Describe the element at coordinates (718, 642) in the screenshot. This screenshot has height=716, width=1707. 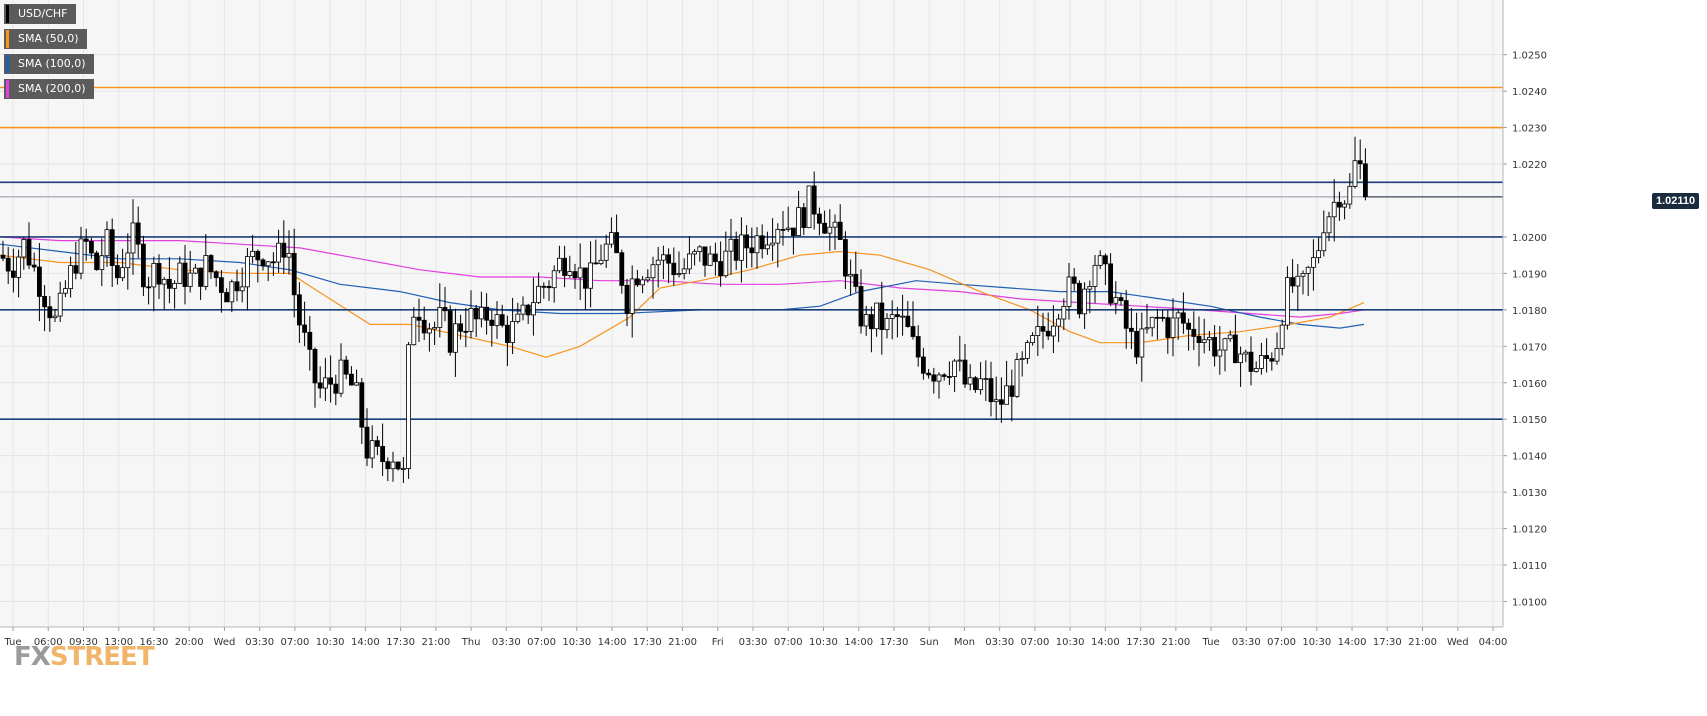
I see `x-tick-label: Fri` at that location.